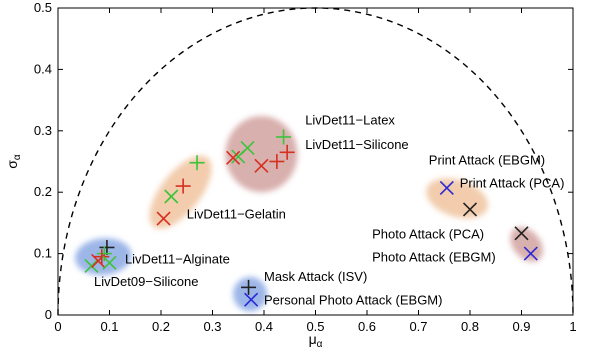  Describe the element at coordinates (43, 68) in the screenshot. I see `y-tick-label: 0.4` at that location.